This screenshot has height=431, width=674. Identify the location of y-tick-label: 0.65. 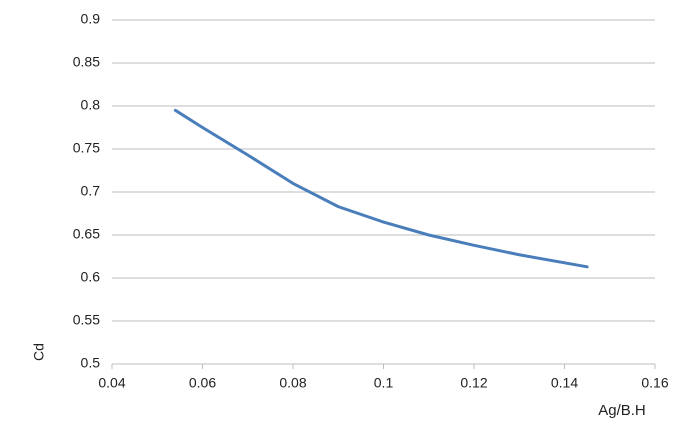
(86, 234).